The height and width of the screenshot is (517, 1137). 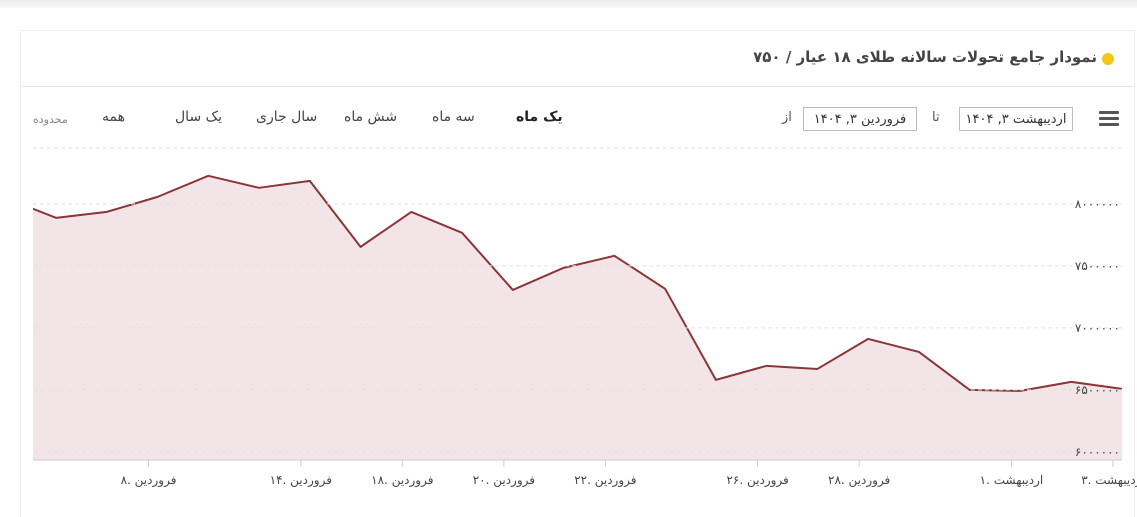 What do you see at coordinates (568, 4) in the screenshot?
I see `top-bar` at bounding box center [568, 4].